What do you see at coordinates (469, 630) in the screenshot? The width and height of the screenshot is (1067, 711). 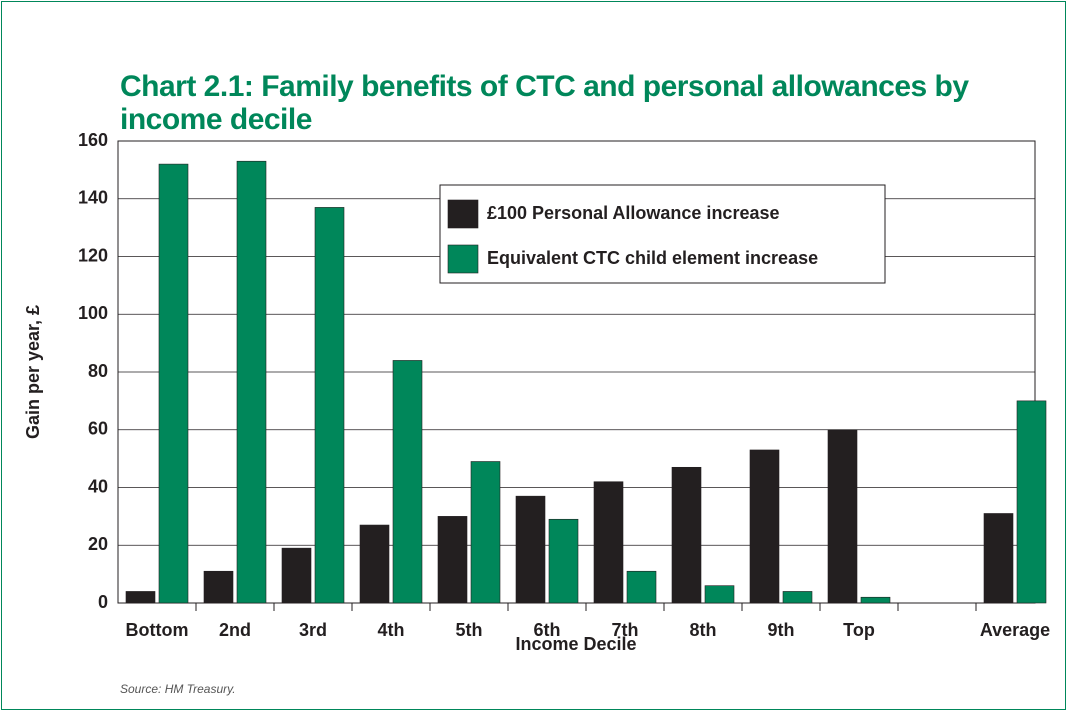 I see `x-tick-label: 5th` at bounding box center [469, 630].